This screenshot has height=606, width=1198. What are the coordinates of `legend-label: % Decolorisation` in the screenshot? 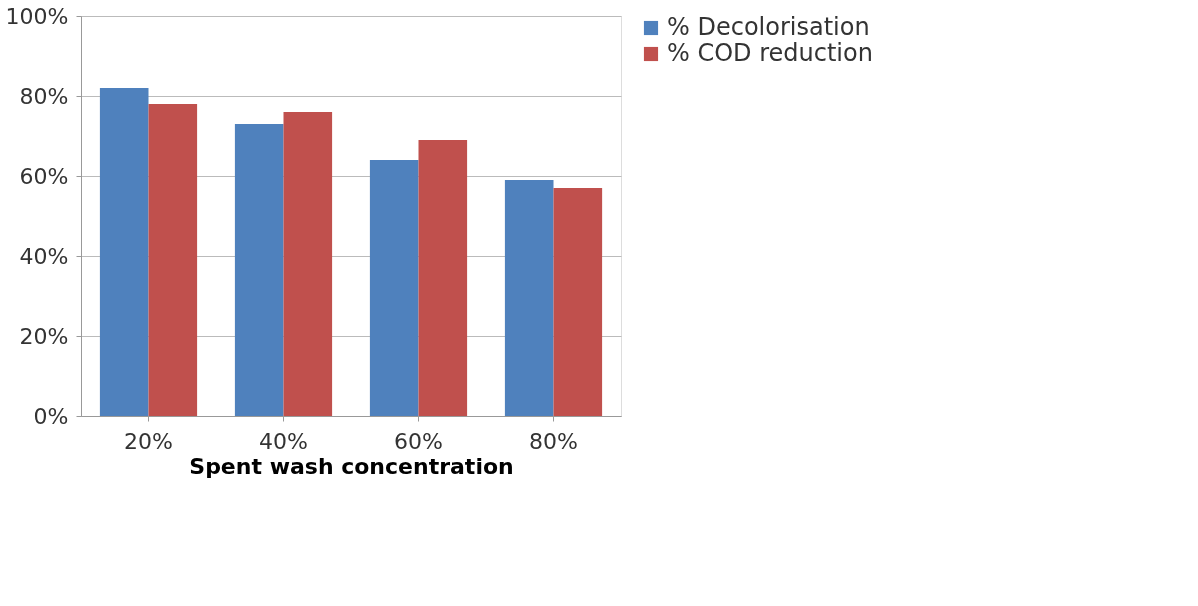 It's located at (768, 27).